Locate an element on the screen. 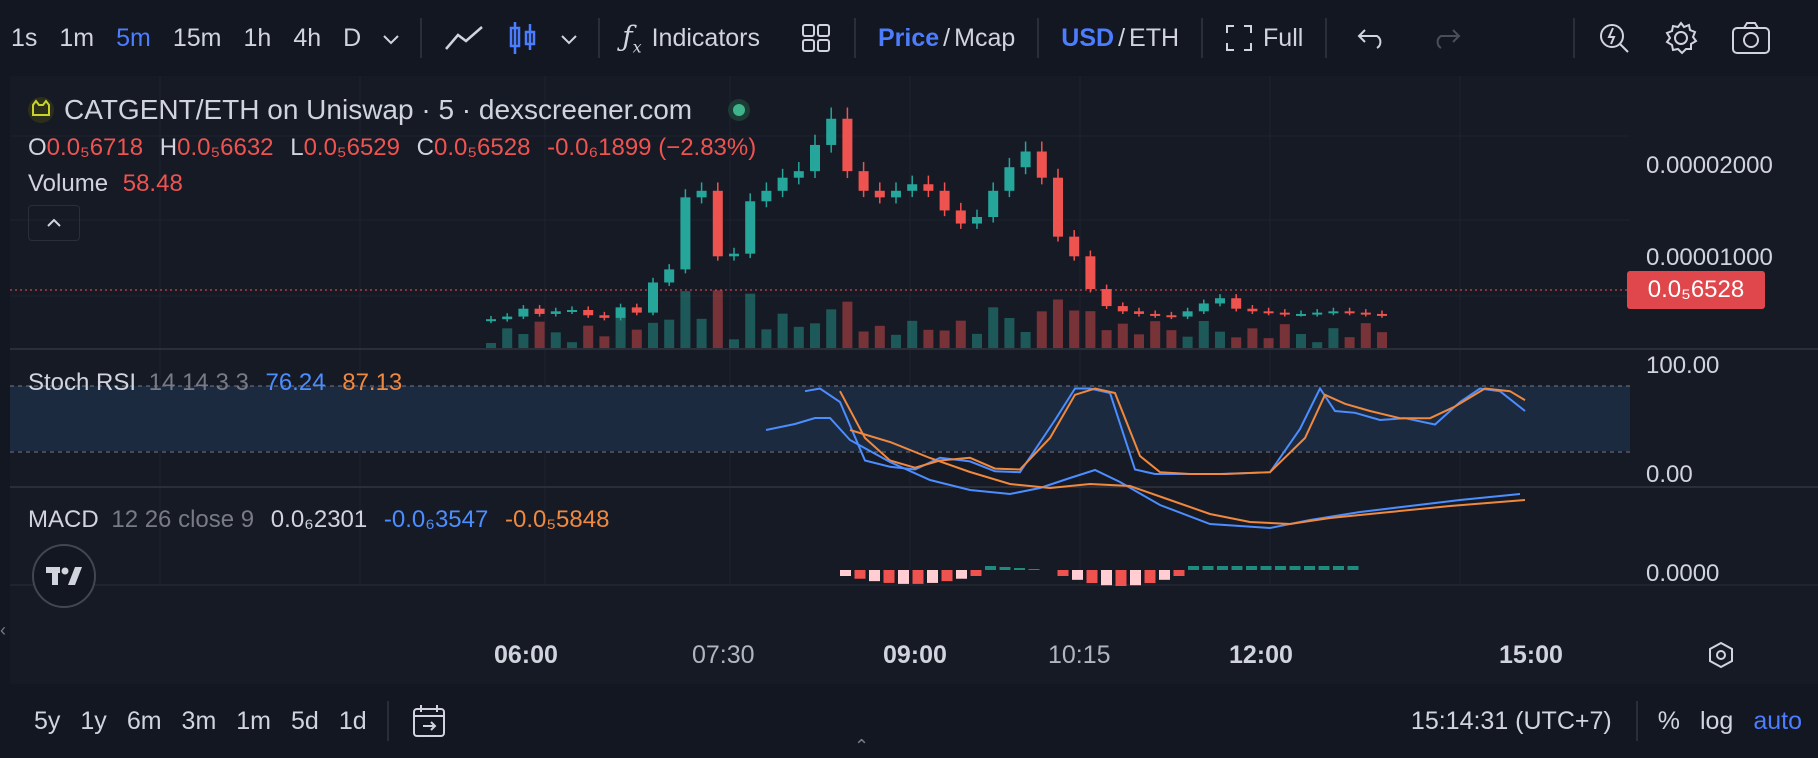 The width and height of the screenshot is (1818, 758). high-label: H is located at coordinates (168, 147).